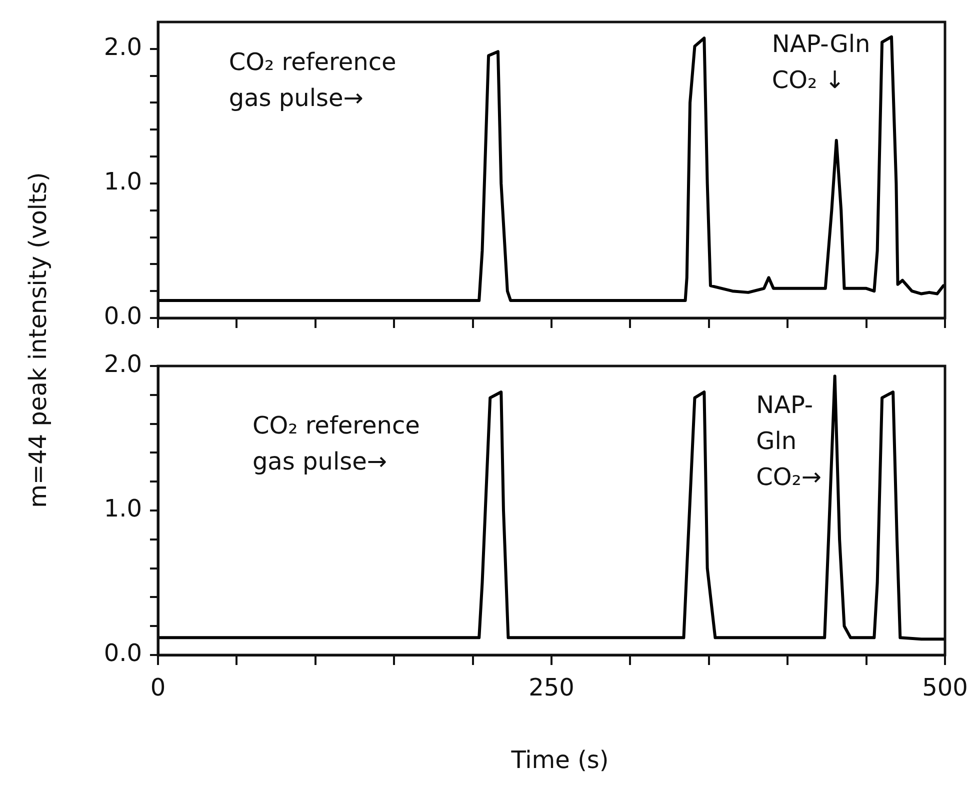 This screenshot has width=973, height=804. What do you see at coordinates (560, 760) in the screenshot?
I see `x-axis-title: Time (s)` at bounding box center [560, 760].